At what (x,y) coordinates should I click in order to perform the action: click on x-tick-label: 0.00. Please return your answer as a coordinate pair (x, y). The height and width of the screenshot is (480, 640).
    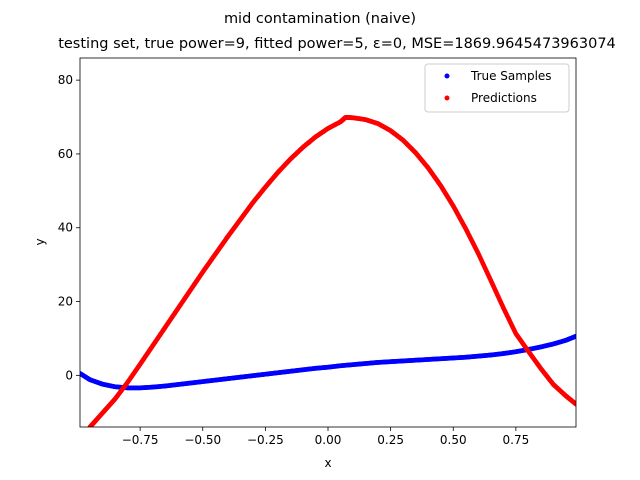
    Looking at the image, I should click on (328, 440).